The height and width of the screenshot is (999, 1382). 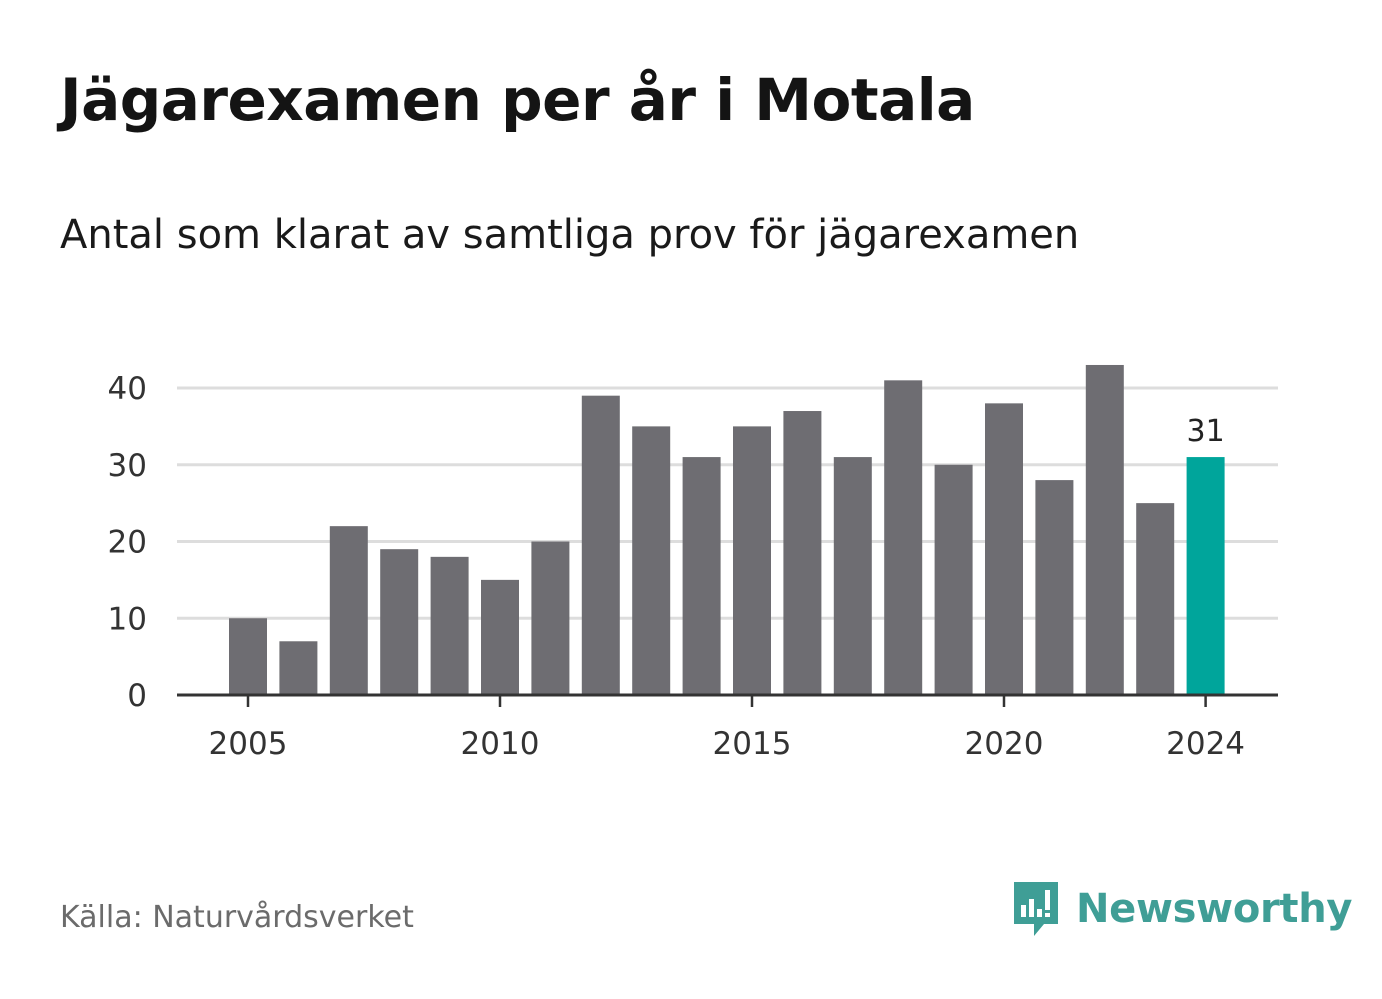 I want to click on bar-2010, so click(x=500, y=637).